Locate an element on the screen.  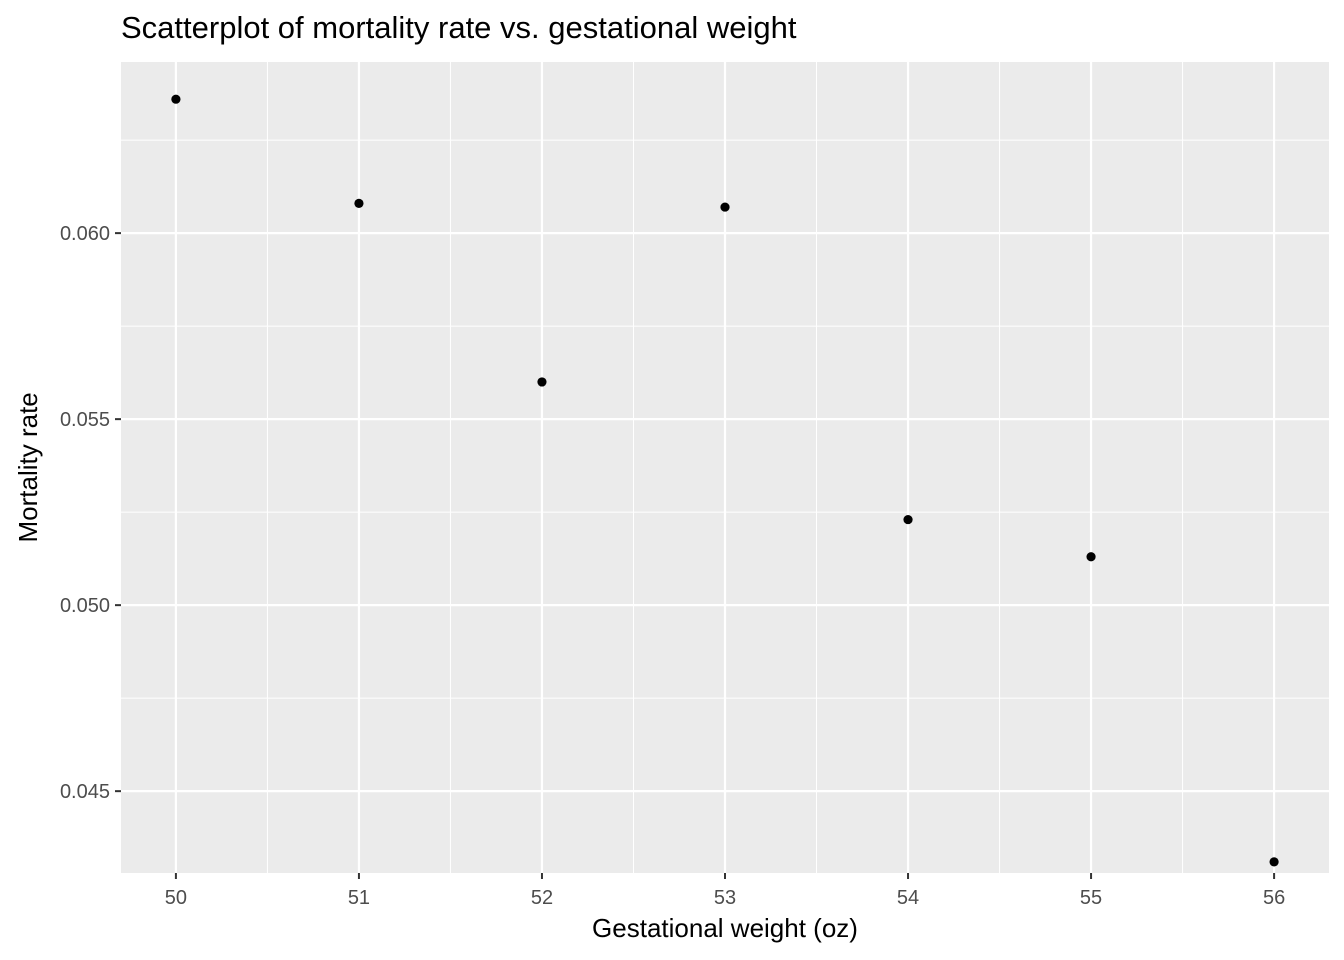
x-tick-label: 53 is located at coordinates (725, 898).